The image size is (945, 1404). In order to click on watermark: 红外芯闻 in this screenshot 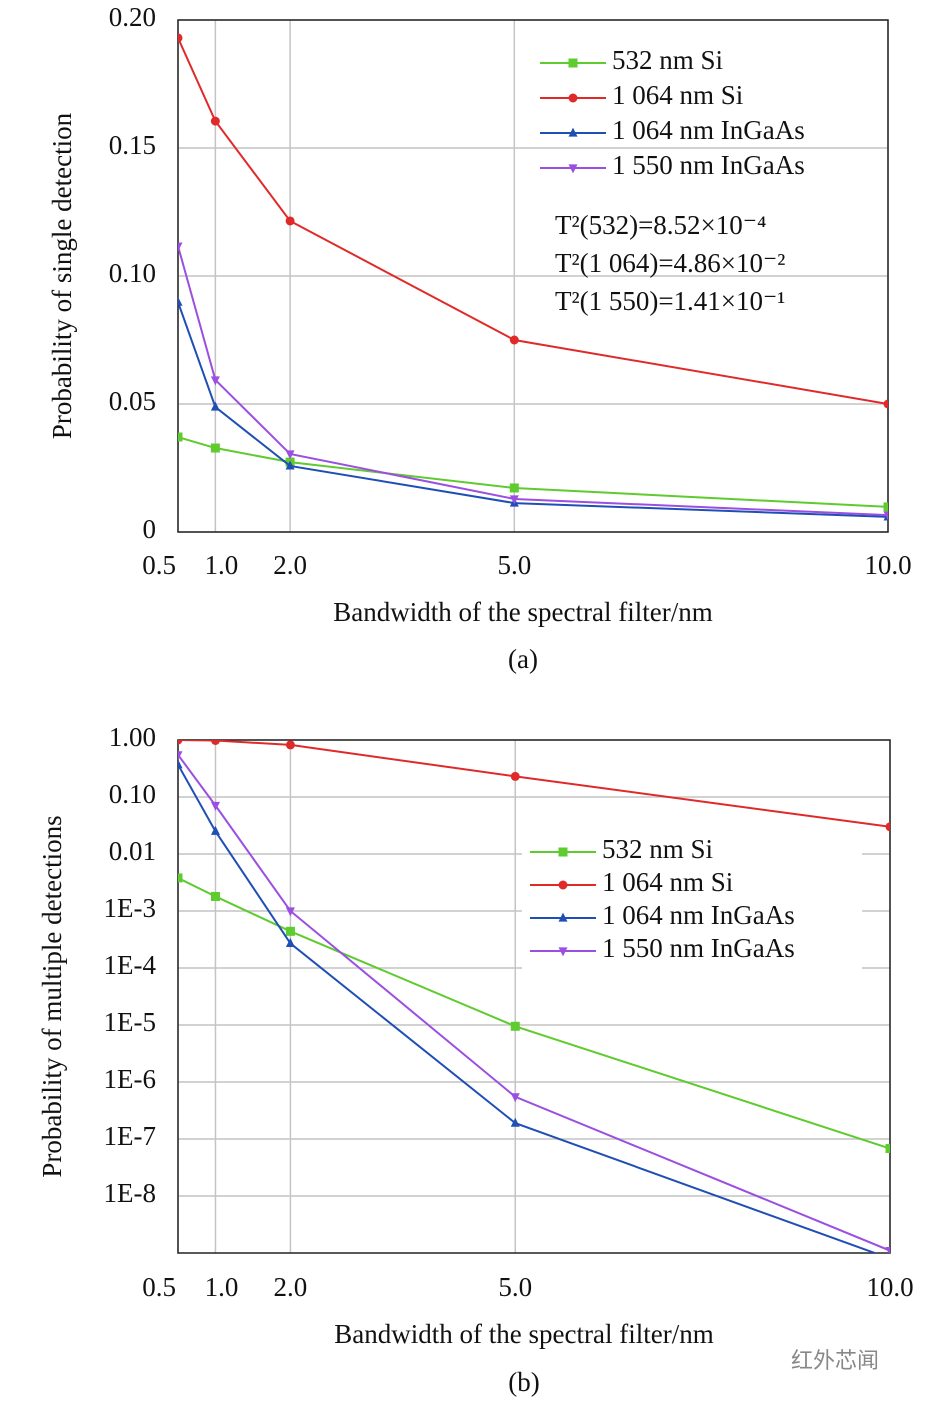, I will do `click(835, 1361)`.